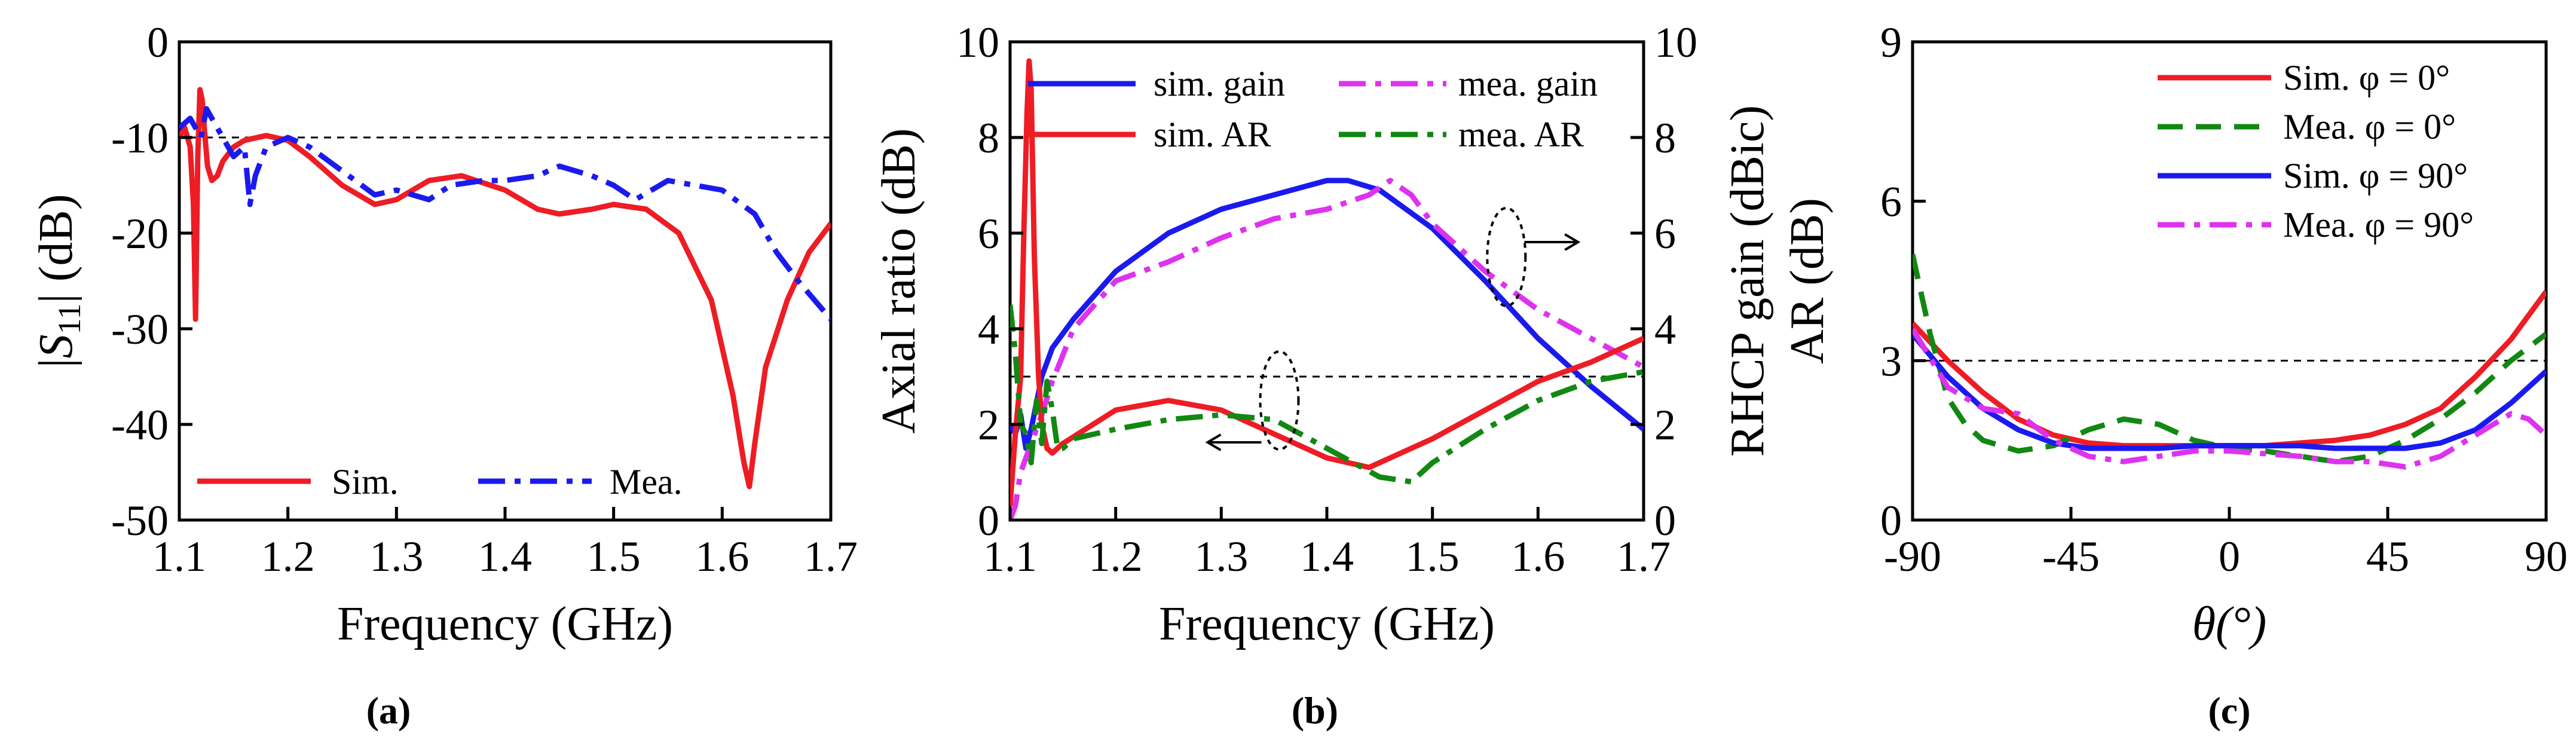 Image resolution: width=2576 pixels, height=746 pixels. Describe the element at coordinates (140, 329) in the screenshot. I see `y-tick-label: -30` at that location.